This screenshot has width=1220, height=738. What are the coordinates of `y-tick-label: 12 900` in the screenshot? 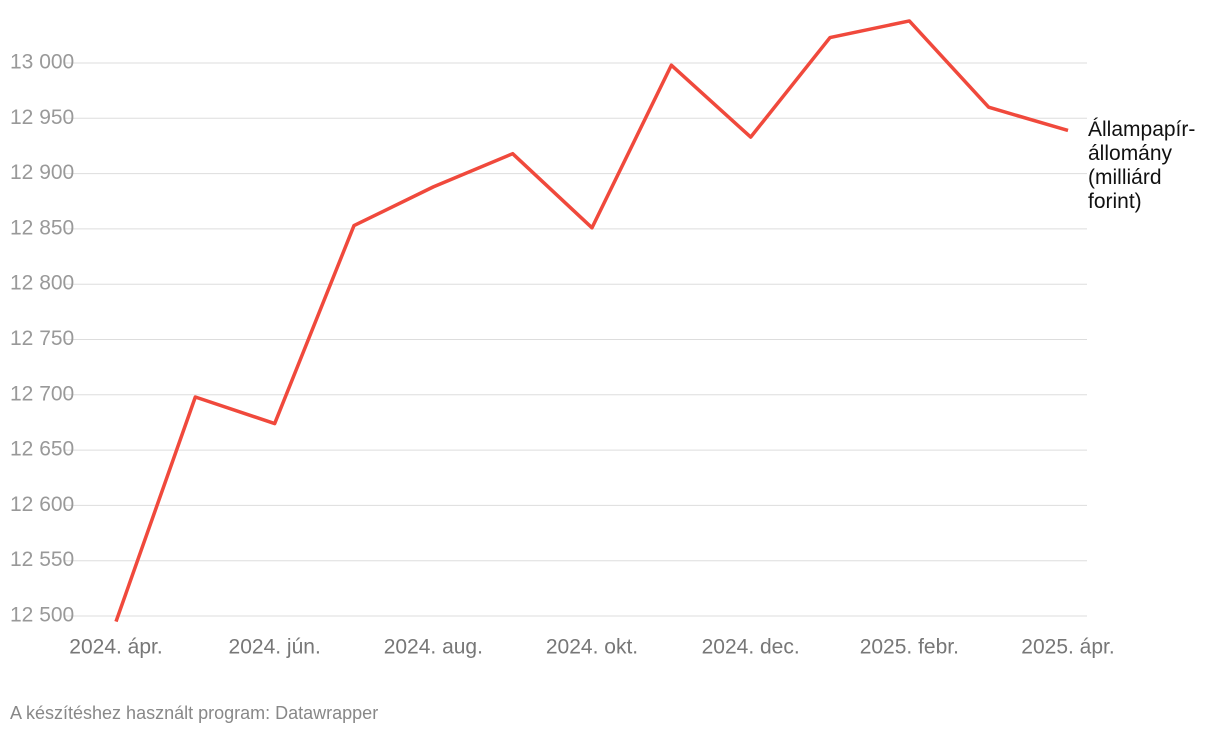 It's located at (42, 172).